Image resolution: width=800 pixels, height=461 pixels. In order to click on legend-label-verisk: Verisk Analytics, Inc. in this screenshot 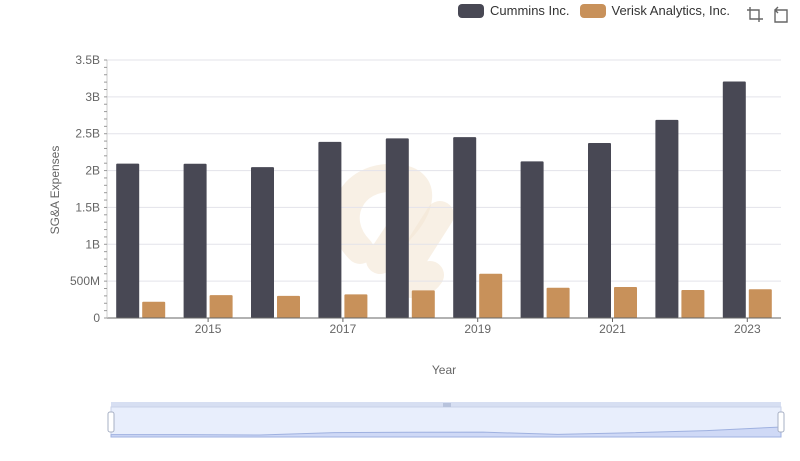, I will do `click(671, 10)`.